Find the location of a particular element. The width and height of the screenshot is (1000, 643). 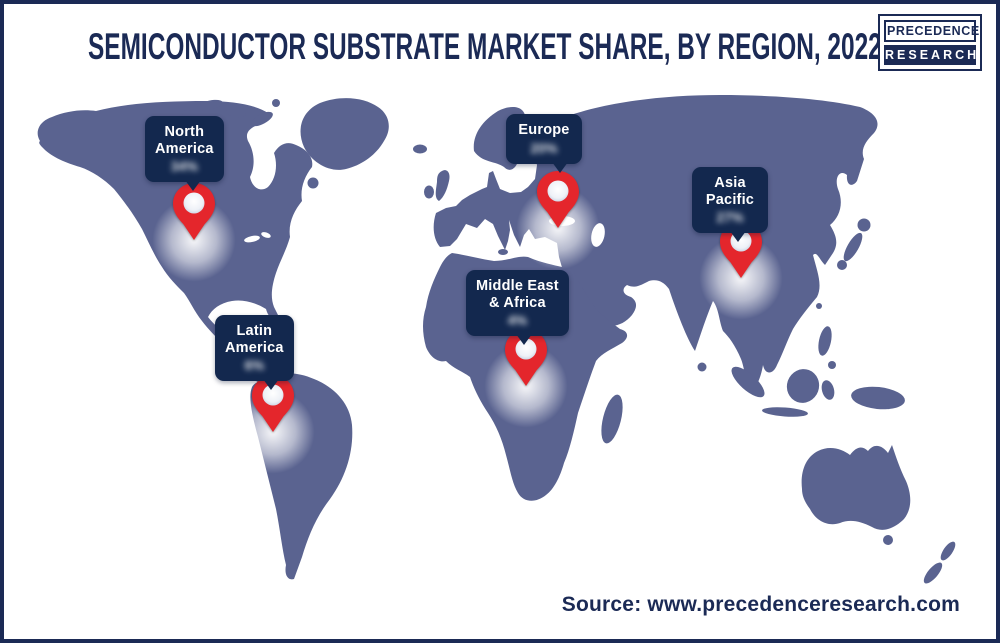

map-islands-oceania is located at coordinates (919, 559).